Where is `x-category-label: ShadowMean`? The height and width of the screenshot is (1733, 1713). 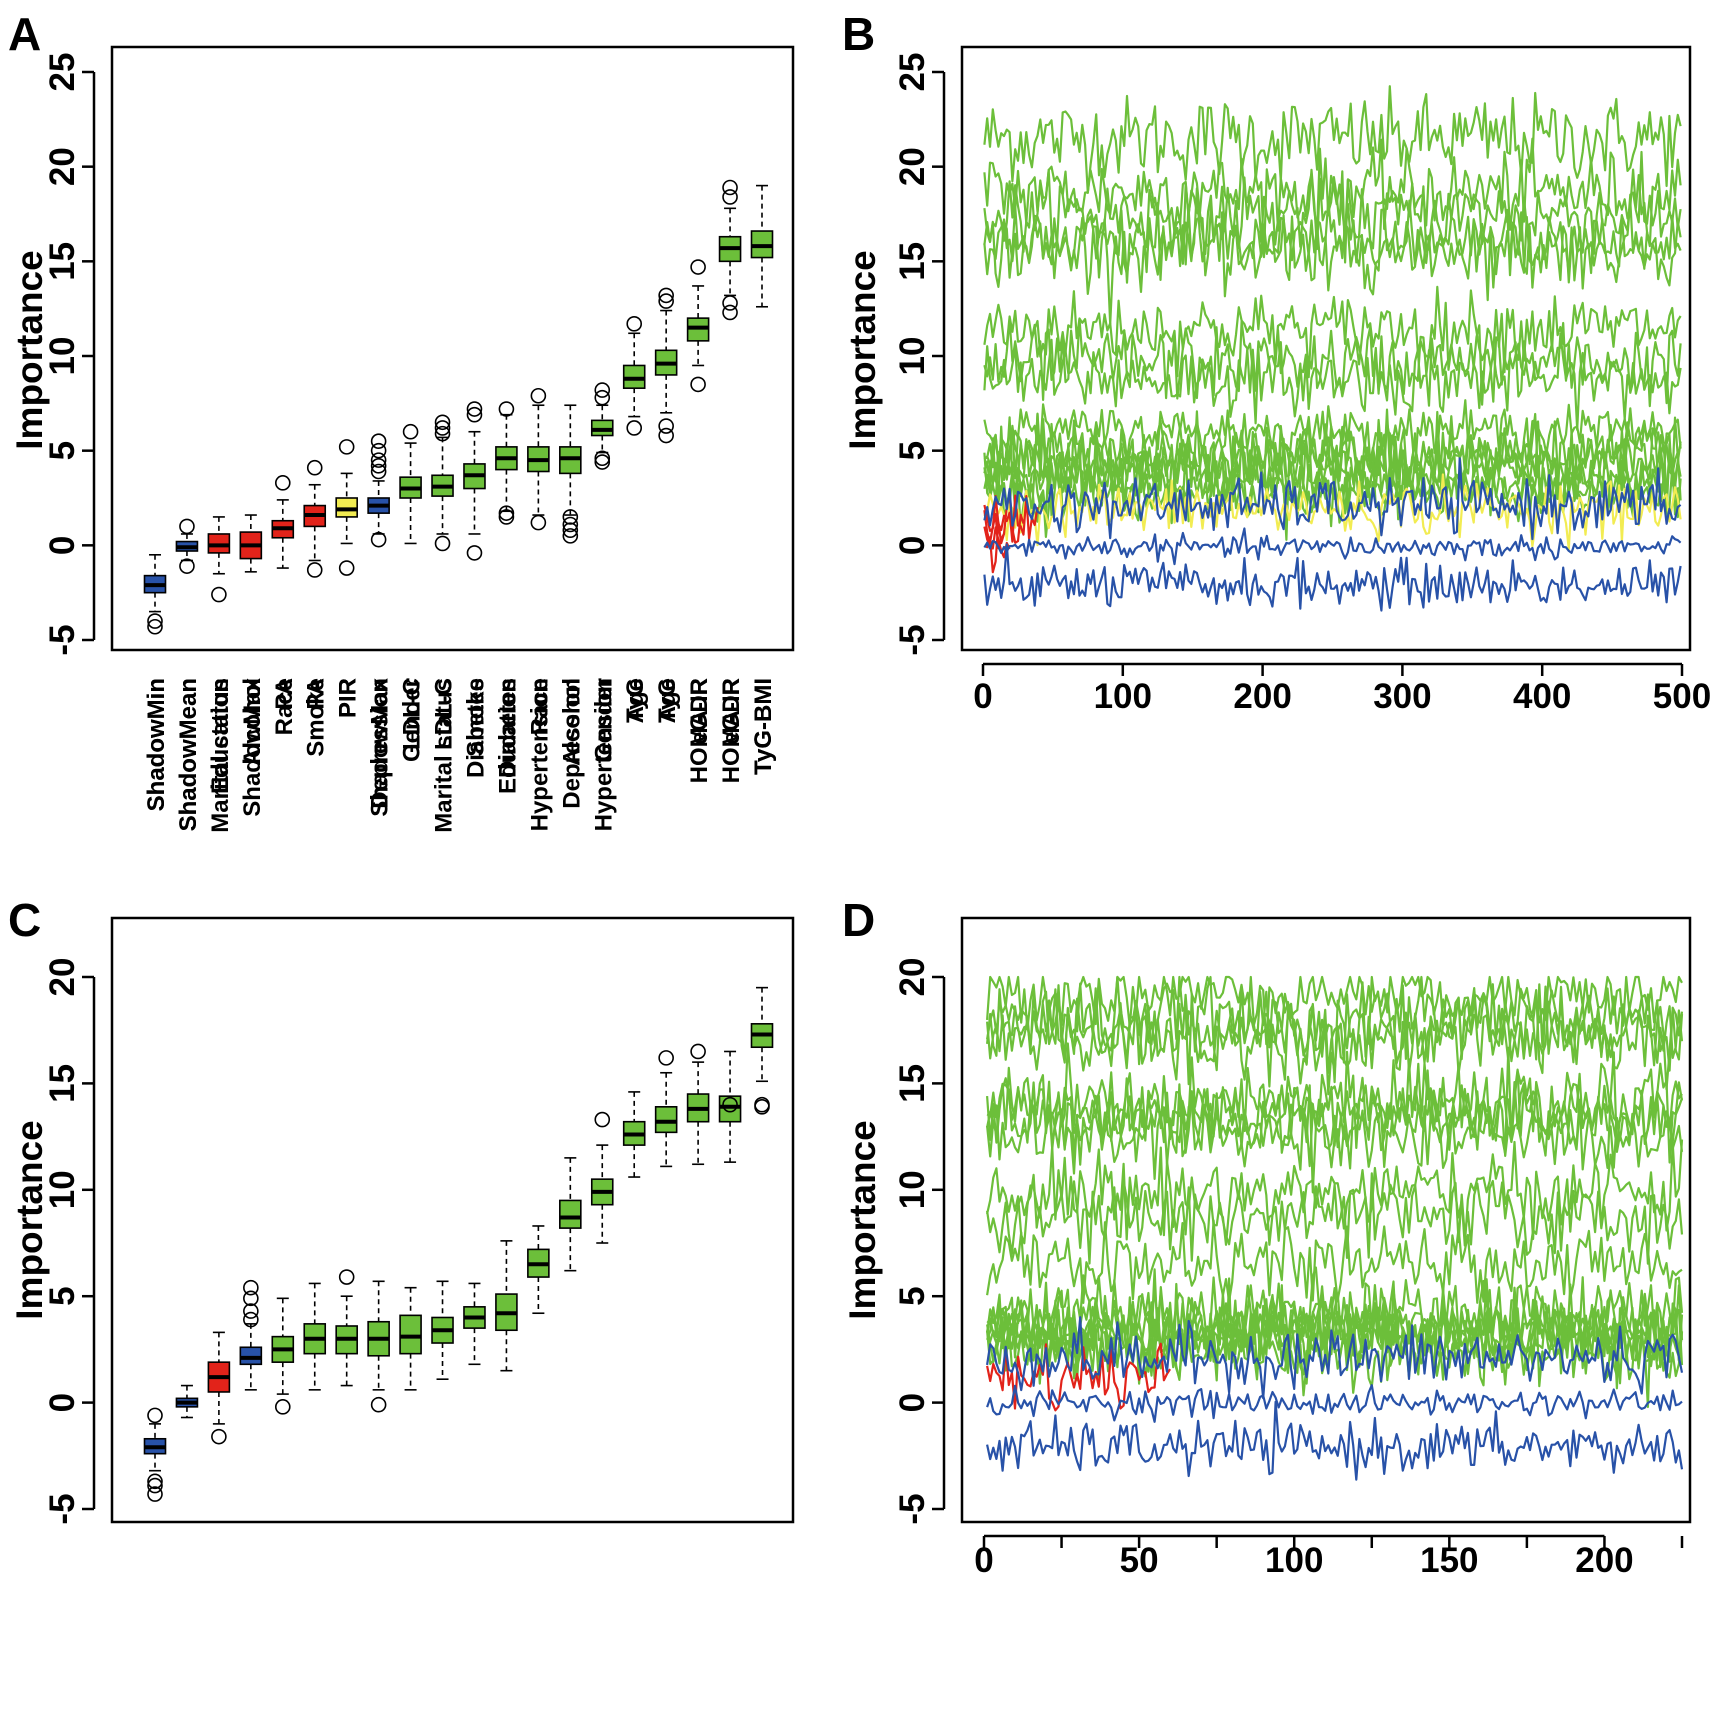 x-category-label: ShadowMean is located at coordinates (188, 754).